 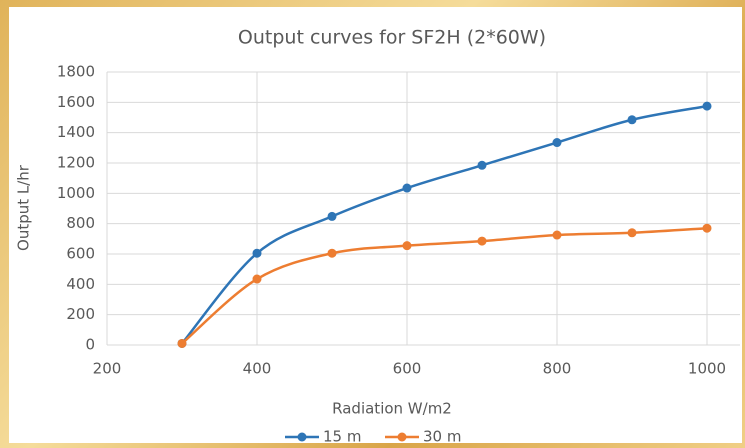 I want to click on y-tick-label: 0, so click(x=90, y=345).